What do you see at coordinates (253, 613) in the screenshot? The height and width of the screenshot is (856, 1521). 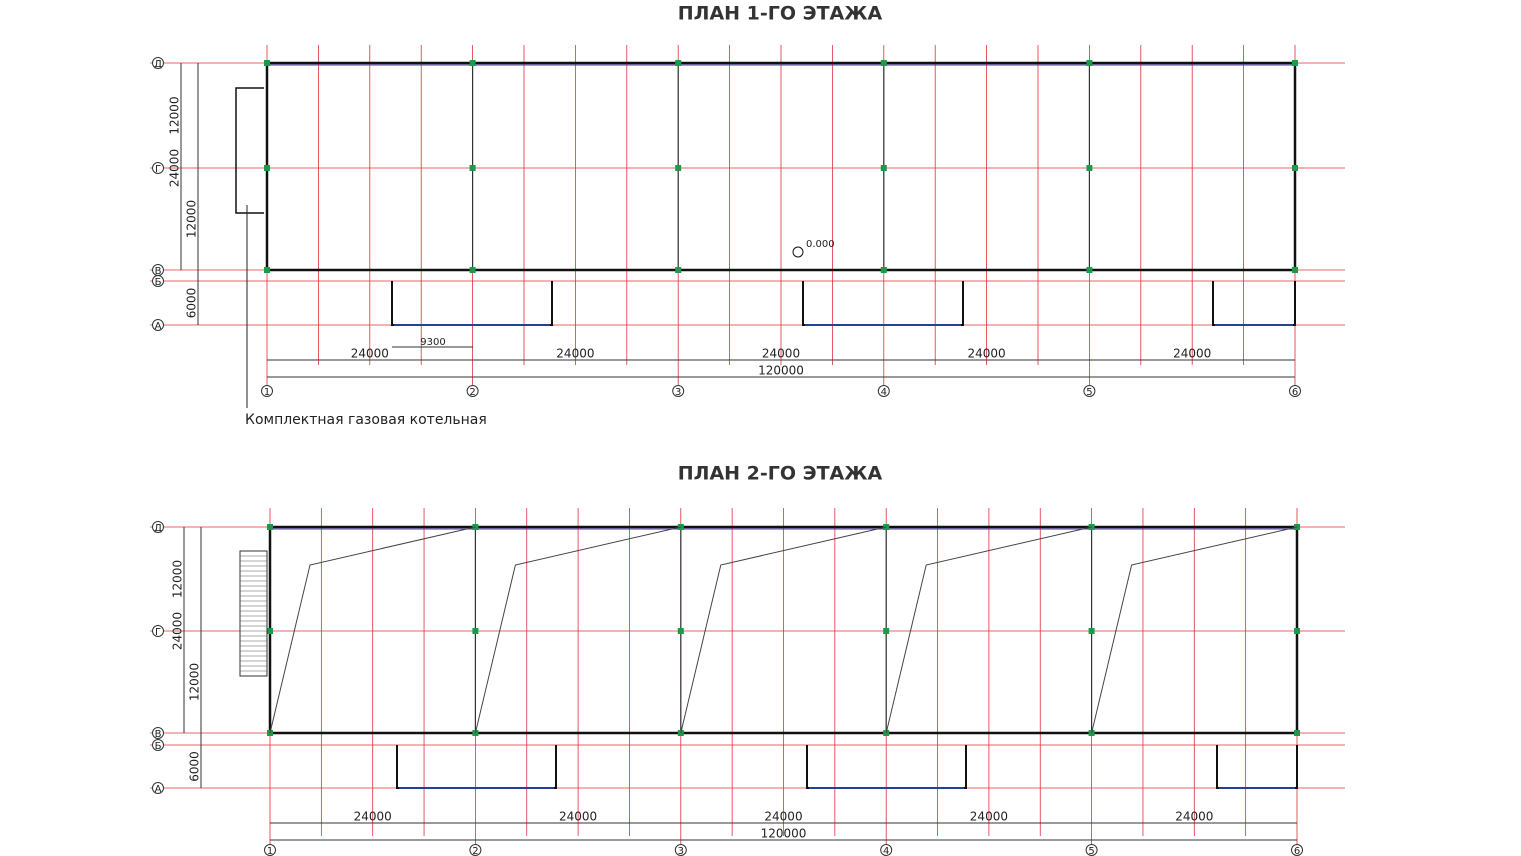 I see `stair` at bounding box center [253, 613].